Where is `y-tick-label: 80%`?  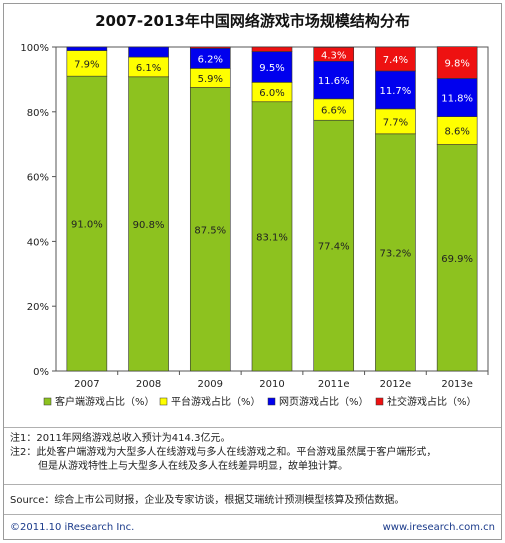 y-tick-label: 80% is located at coordinates (38, 113).